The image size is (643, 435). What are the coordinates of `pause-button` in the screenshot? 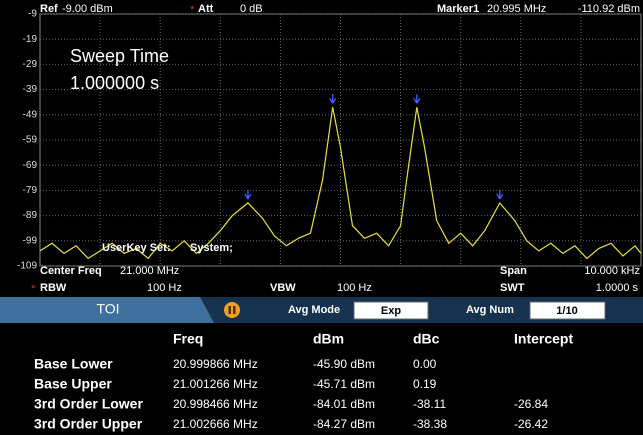 It's located at (232, 310).